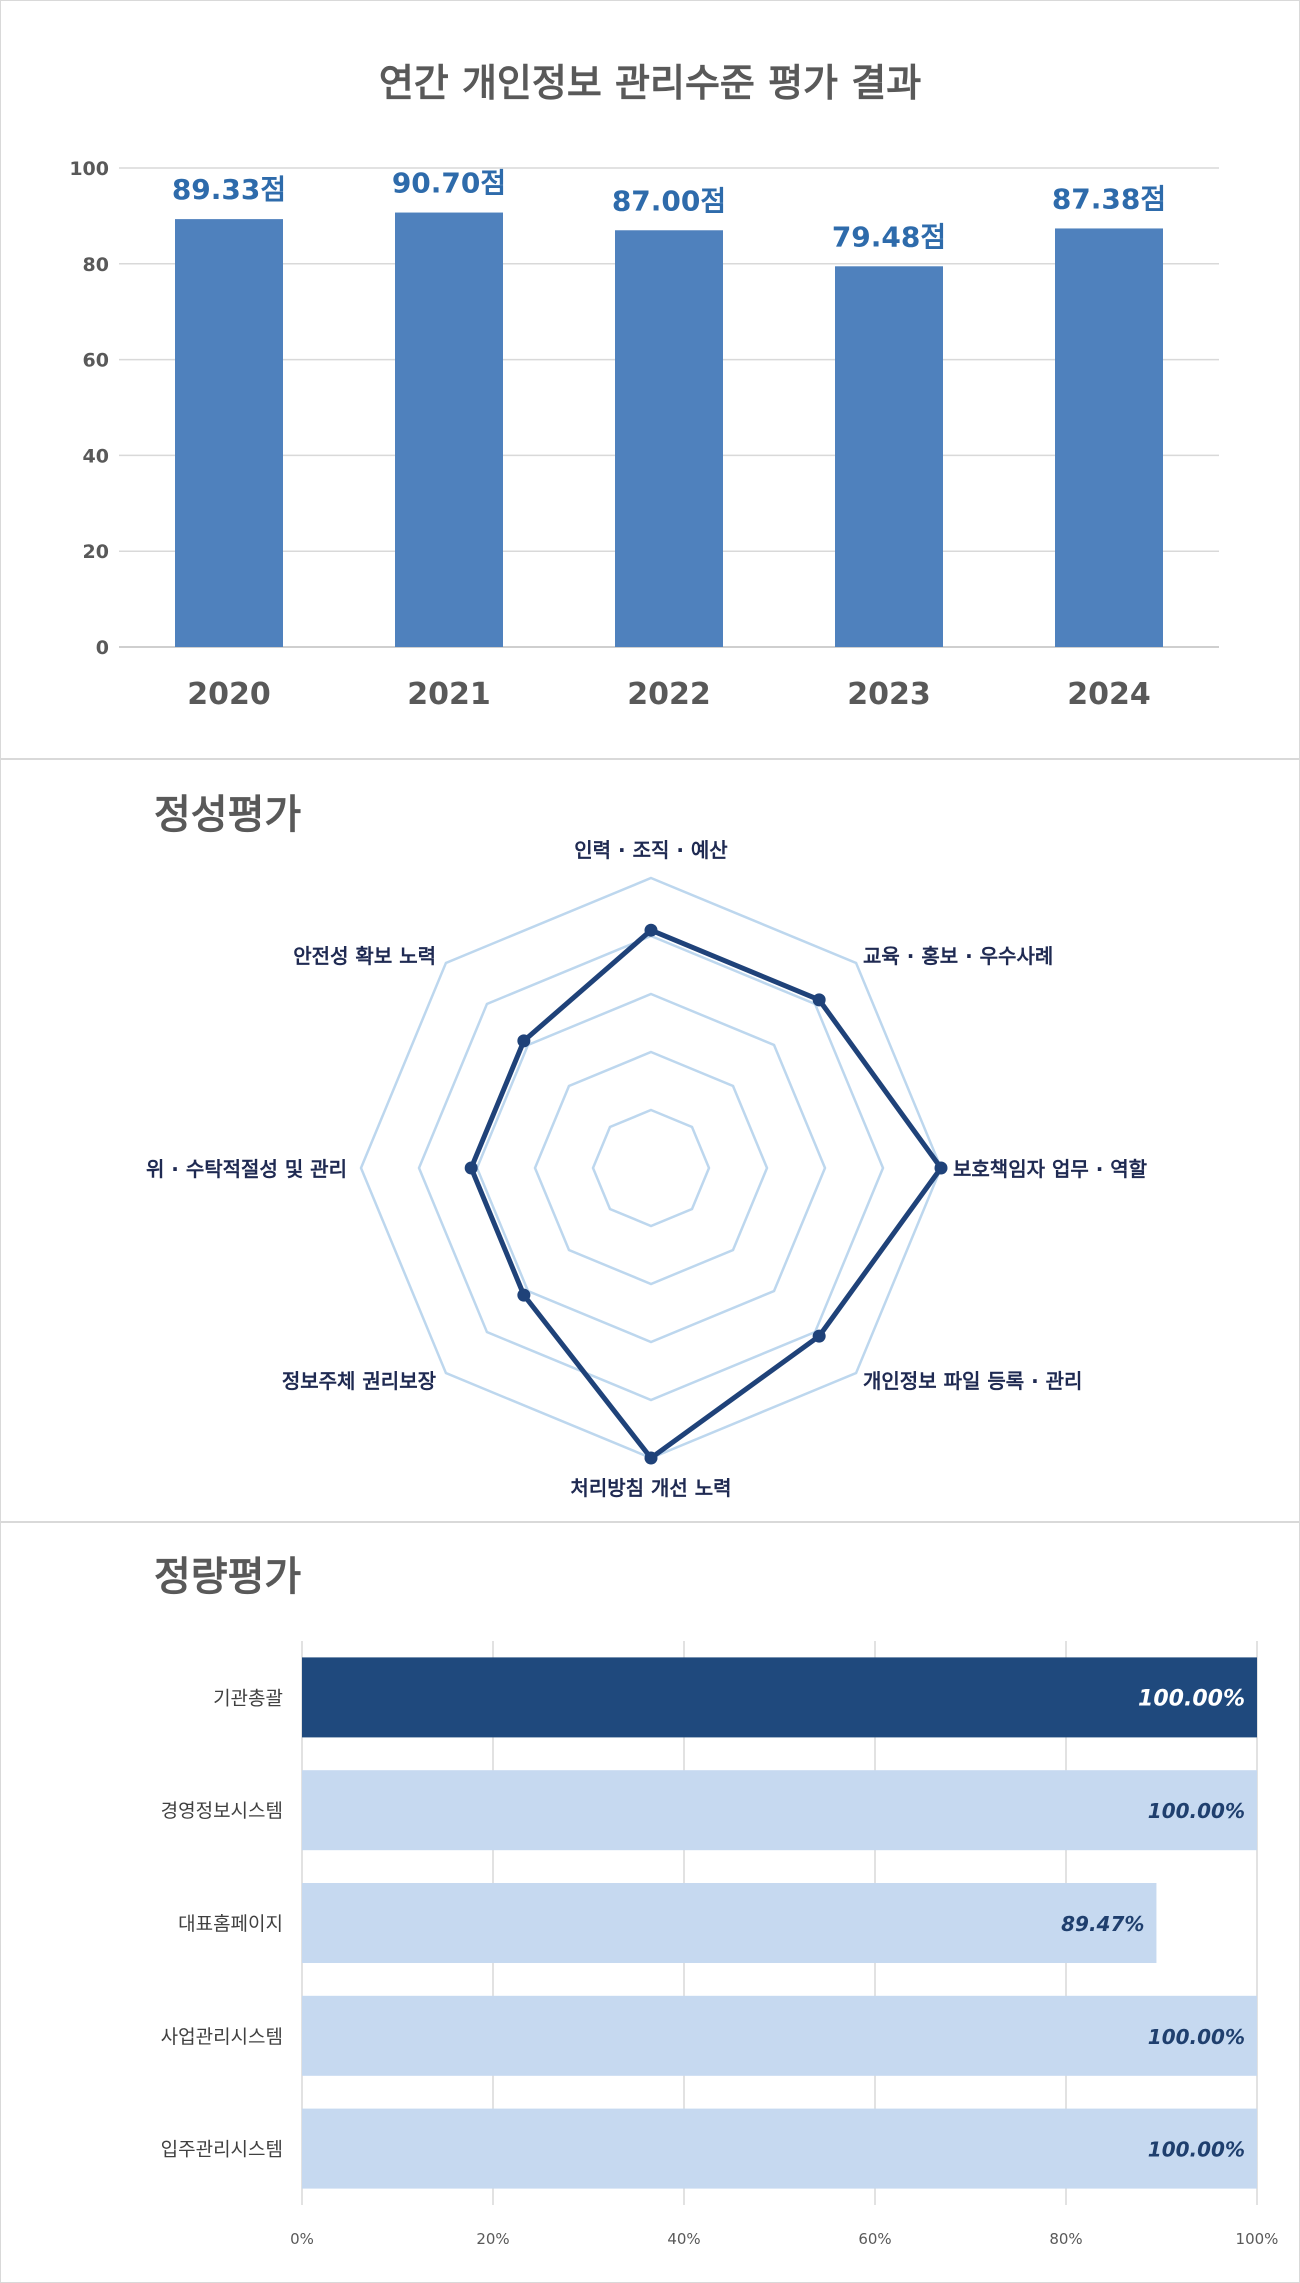 The width and height of the screenshot is (1300, 2283). I want to click on data-label: 87.00점, so click(669, 200).